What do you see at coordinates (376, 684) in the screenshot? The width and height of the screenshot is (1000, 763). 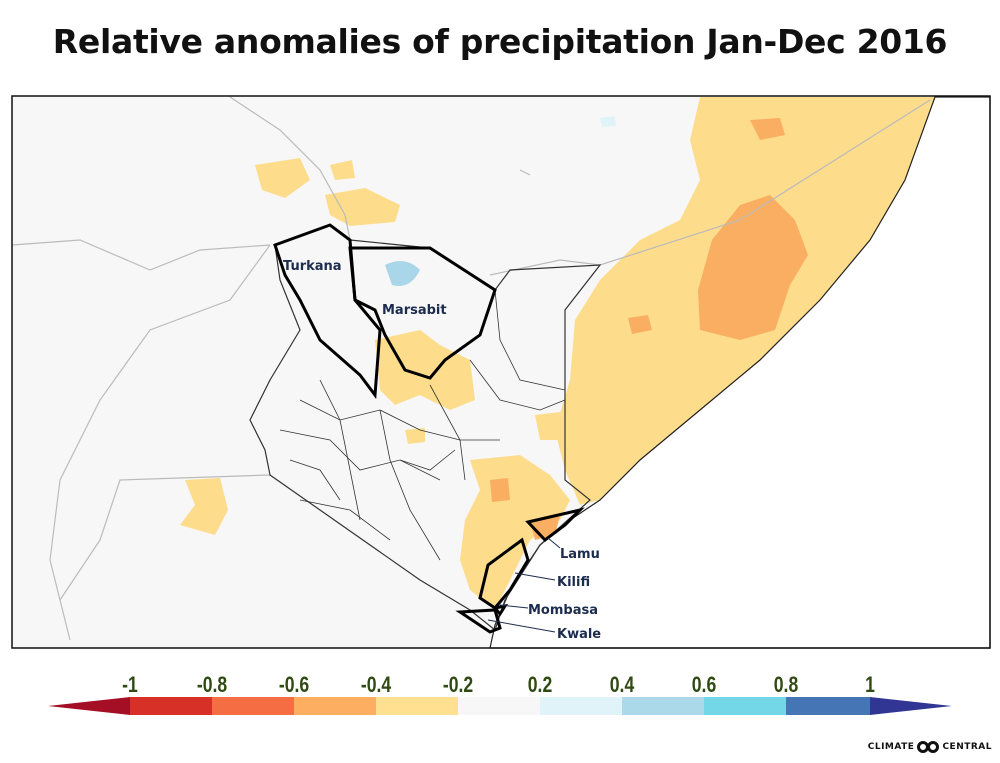 I see `colorbar-tick: -0.4` at bounding box center [376, 684].